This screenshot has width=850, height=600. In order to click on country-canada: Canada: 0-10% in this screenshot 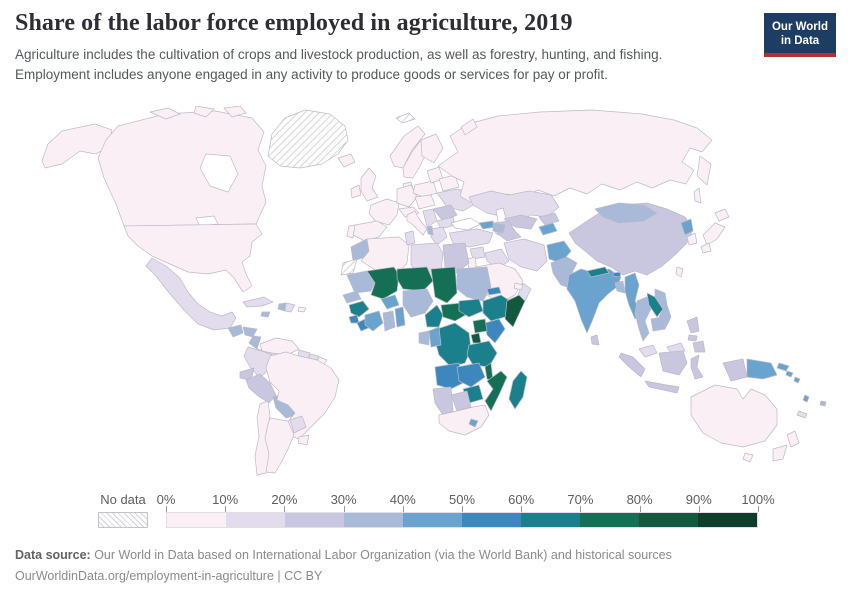, I will do `click(182, 168)`.